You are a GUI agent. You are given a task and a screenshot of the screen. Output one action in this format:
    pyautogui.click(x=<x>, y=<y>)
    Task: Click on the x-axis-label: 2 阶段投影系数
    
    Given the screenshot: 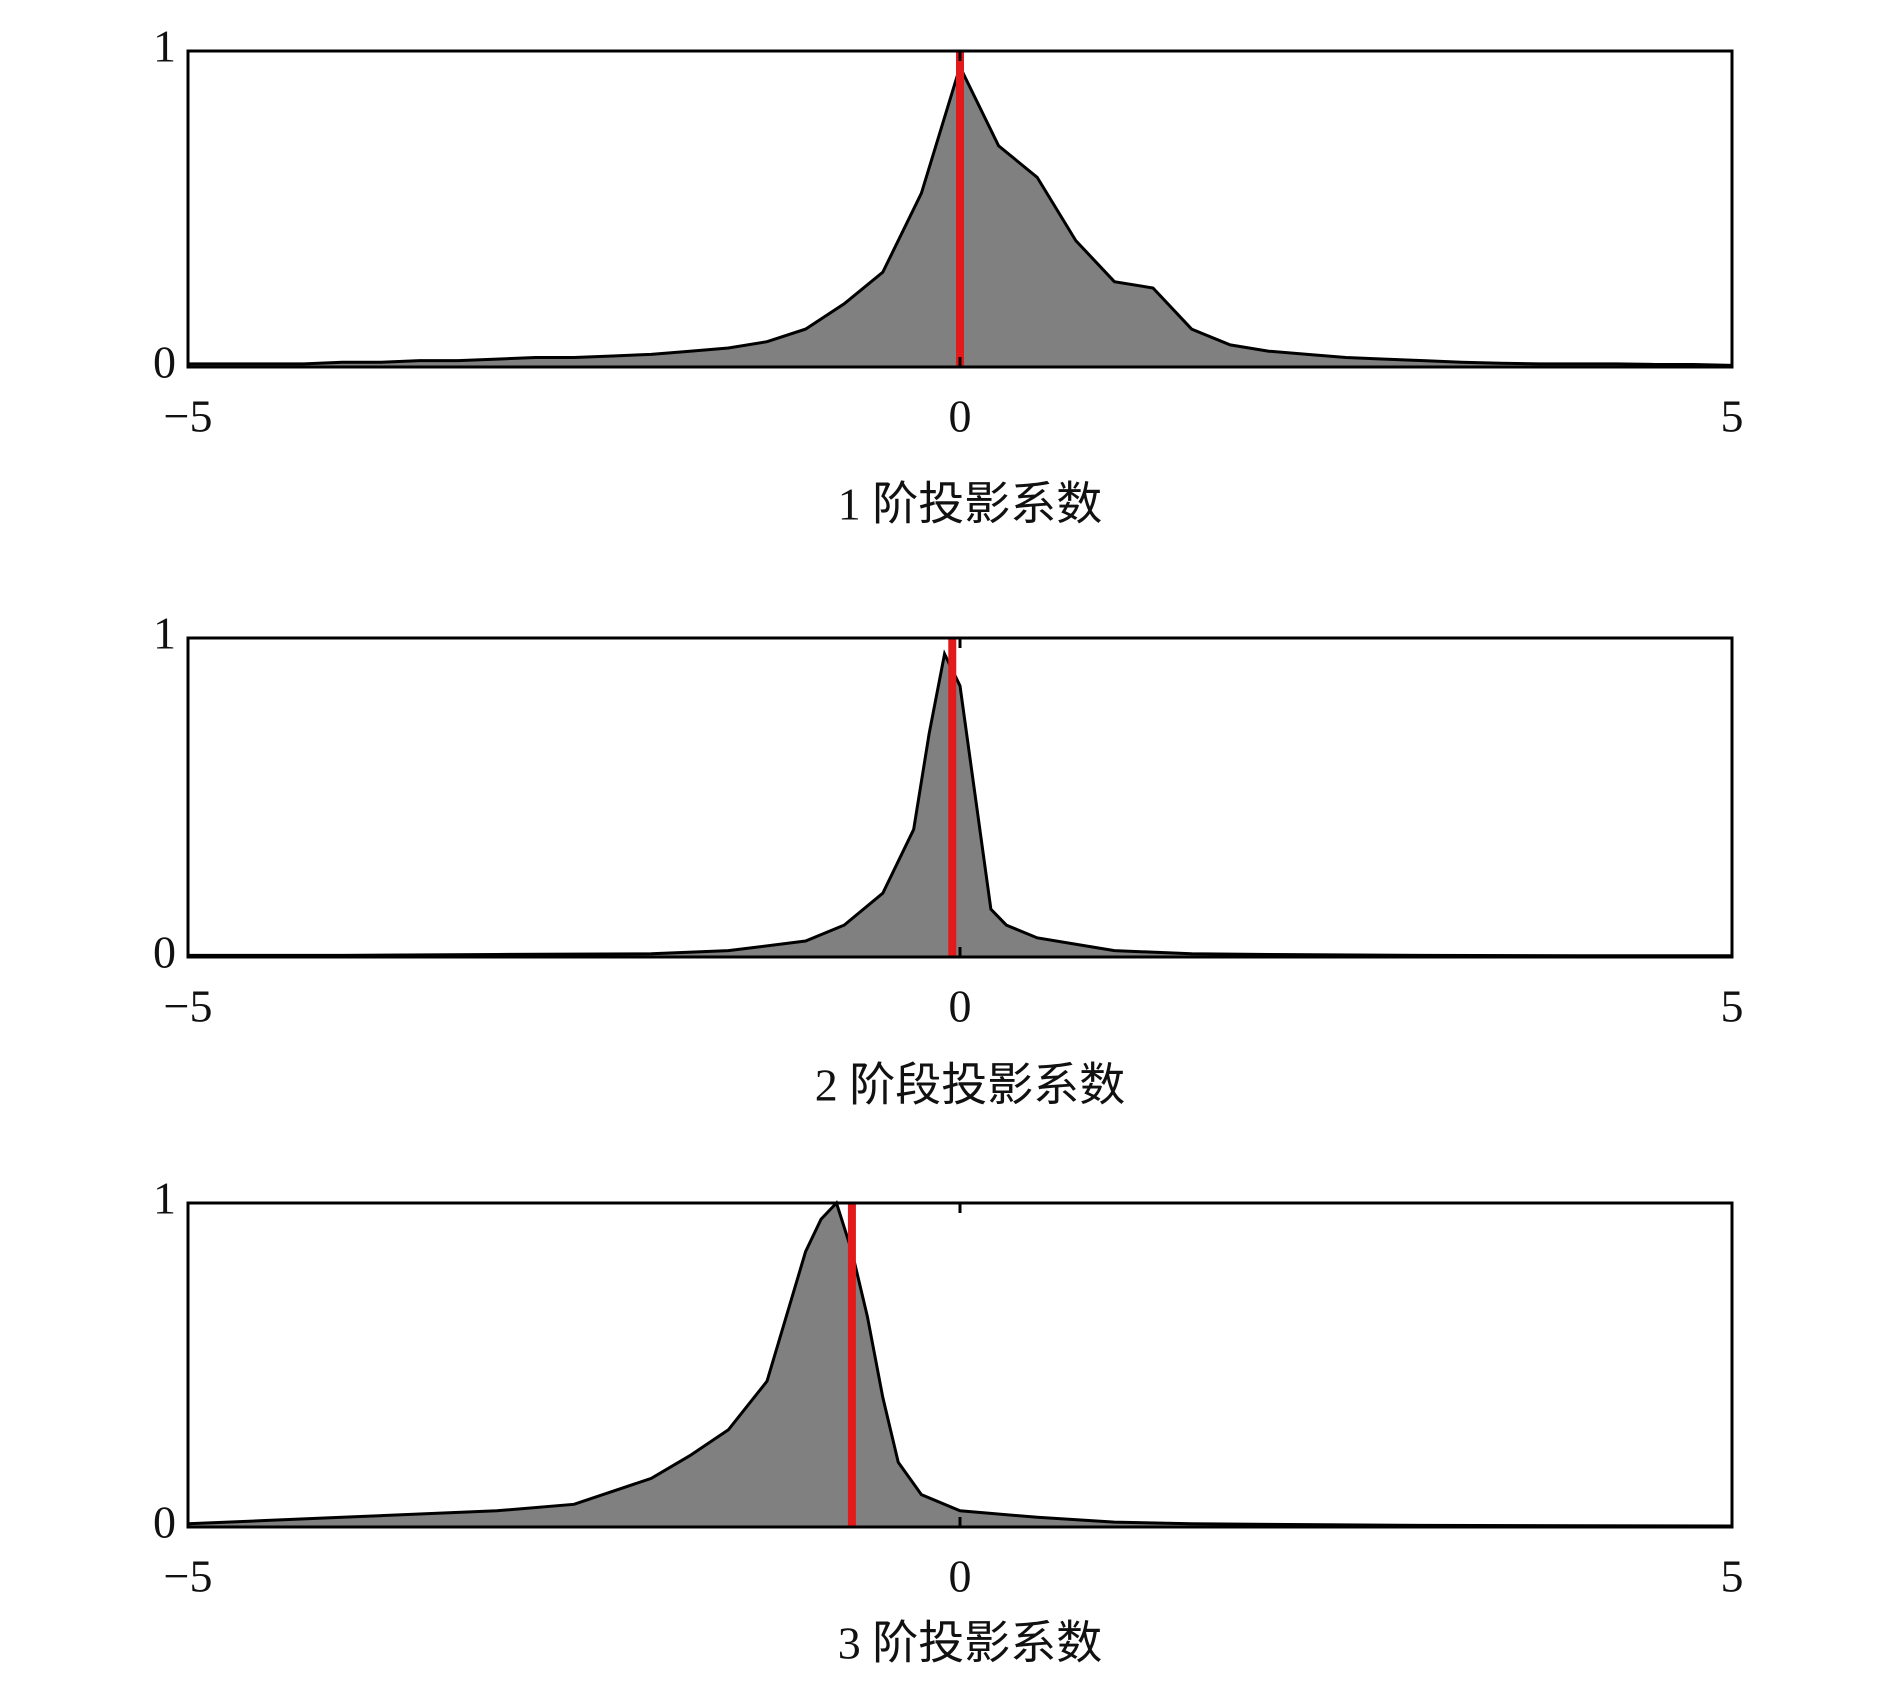 What is the action you would take?
    pyautogui.click(x=970, y=1085)
    